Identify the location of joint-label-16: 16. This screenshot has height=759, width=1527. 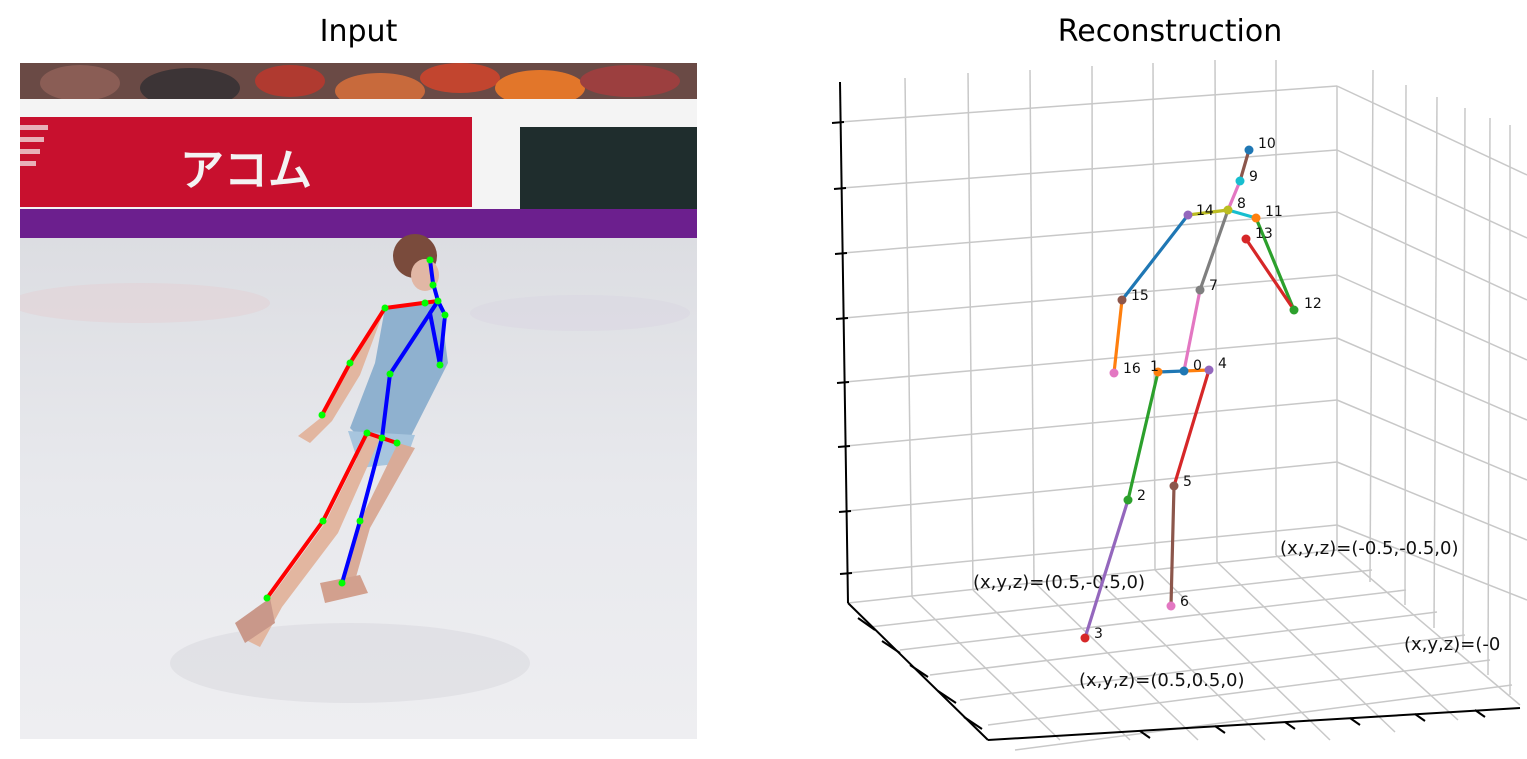
(1132, 369).